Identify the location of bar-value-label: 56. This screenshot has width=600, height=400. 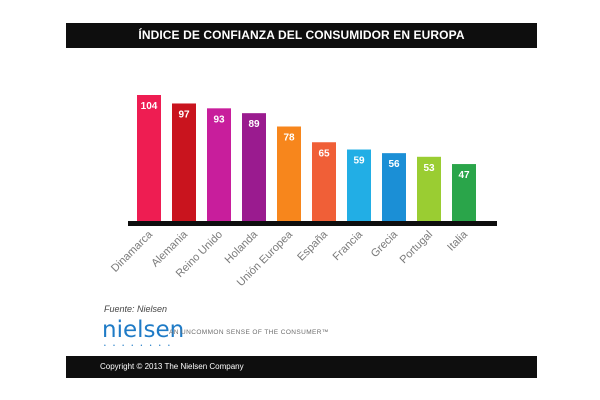
(394, 164).